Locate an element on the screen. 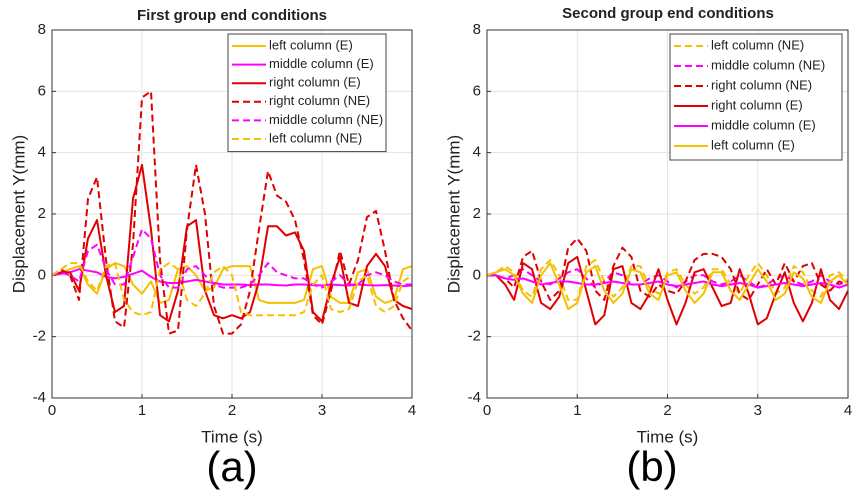 The height and width of the screenshot is (495, 854). panel-label: (b) is located at coordinates (651, 466).